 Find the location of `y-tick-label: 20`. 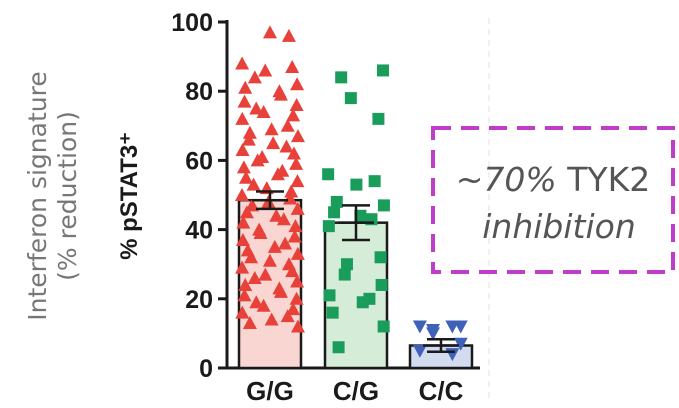

y-tick-label: 20 is located at coordinates (199, 300).